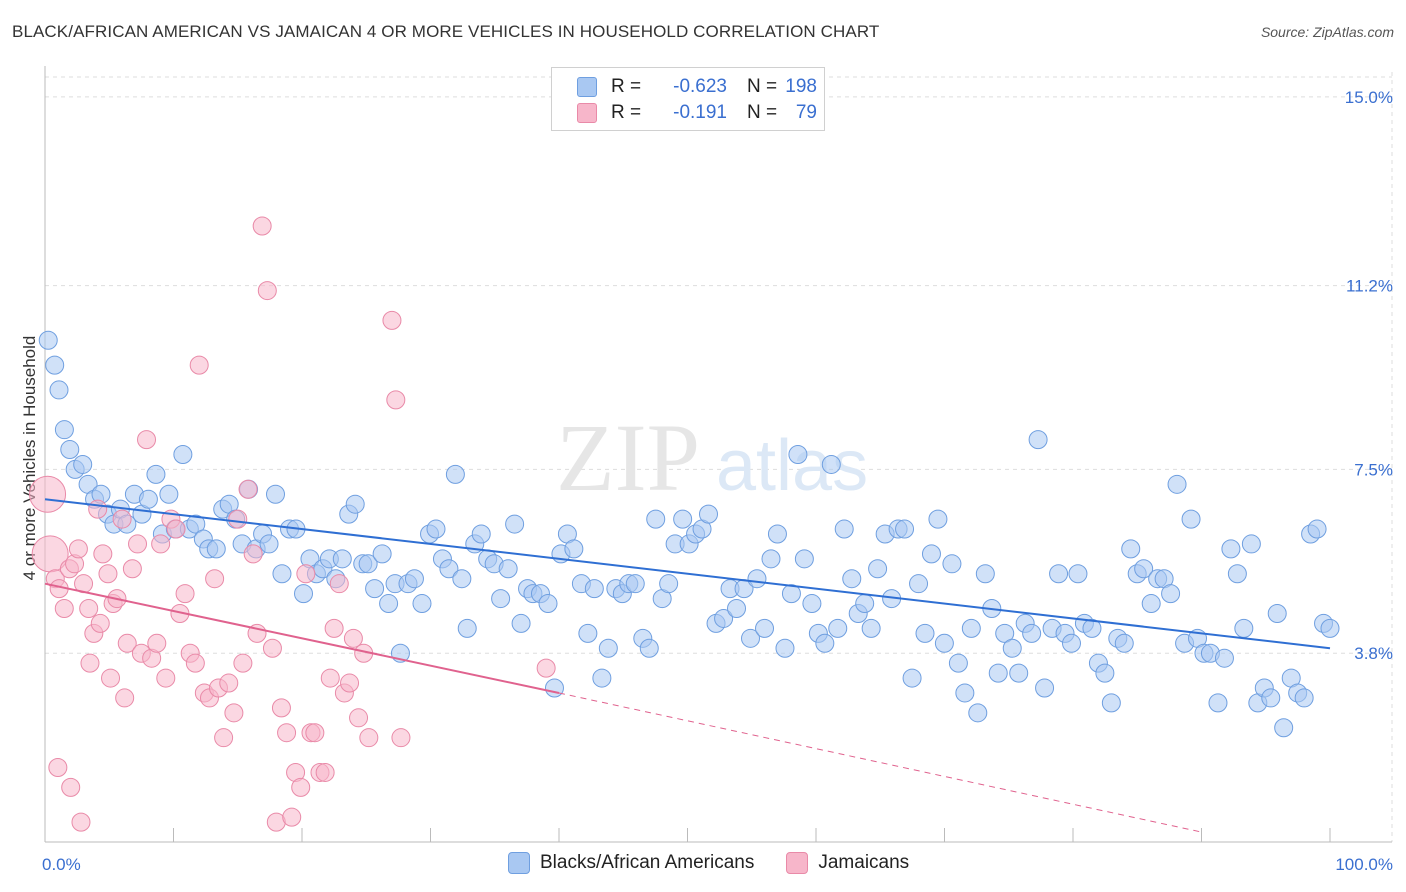  I want to click on watermark-zip: ZIP, so click(628, 457).